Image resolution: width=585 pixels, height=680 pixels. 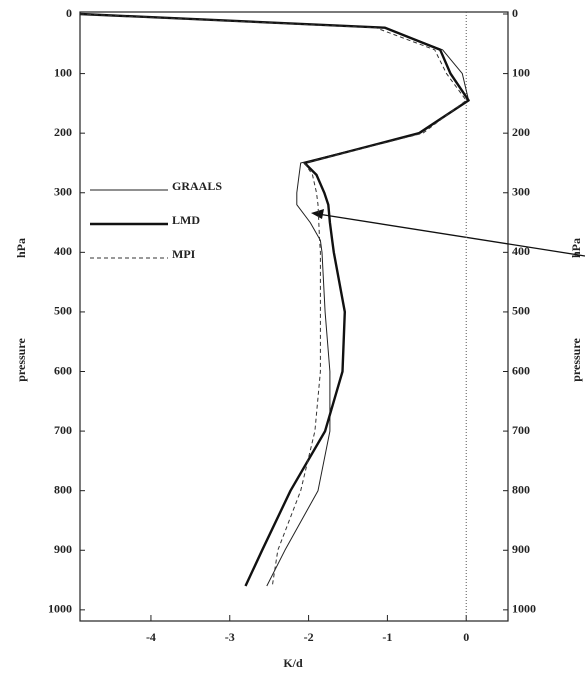 I want to click on x-tick-label: 0, so click(x=466, y=637).